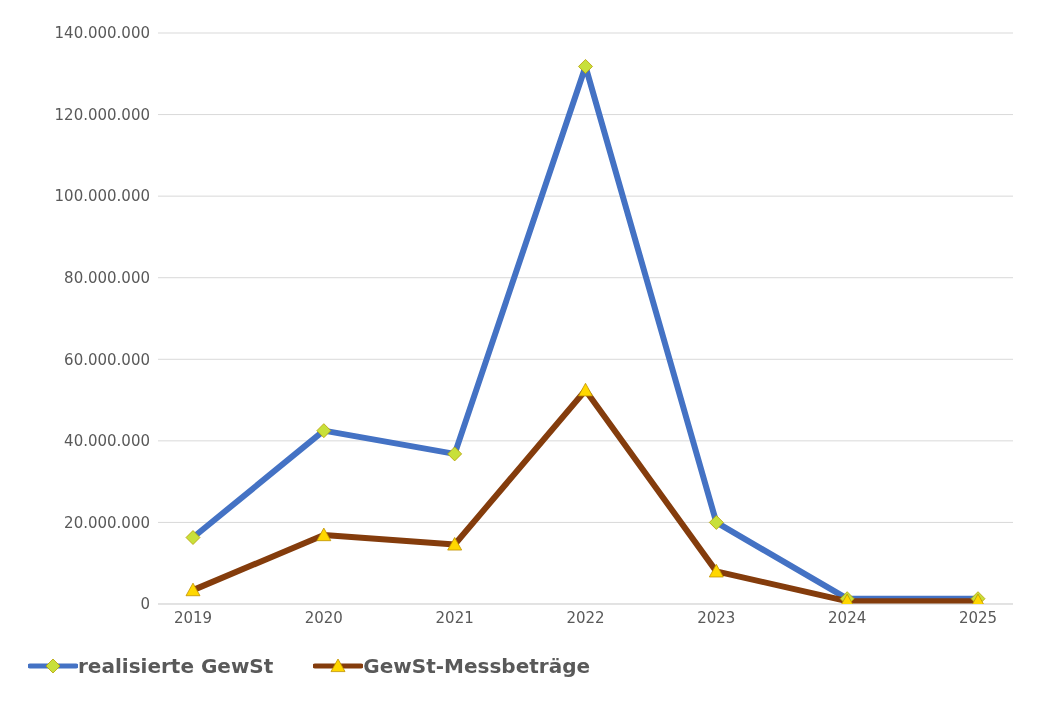 This screenshot has height=704, width=1045. What do you see at coordinates (323, 617) in the screenshot?
I see `x-tick-label: 2020` at bounding box center [323, 617].